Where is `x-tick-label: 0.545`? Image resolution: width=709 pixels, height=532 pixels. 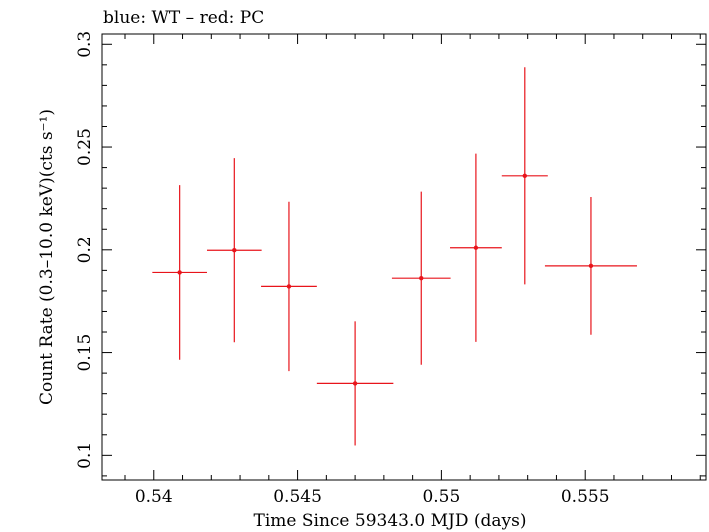
x-tick-label: 0.545 is located at coordinates (297, 497).